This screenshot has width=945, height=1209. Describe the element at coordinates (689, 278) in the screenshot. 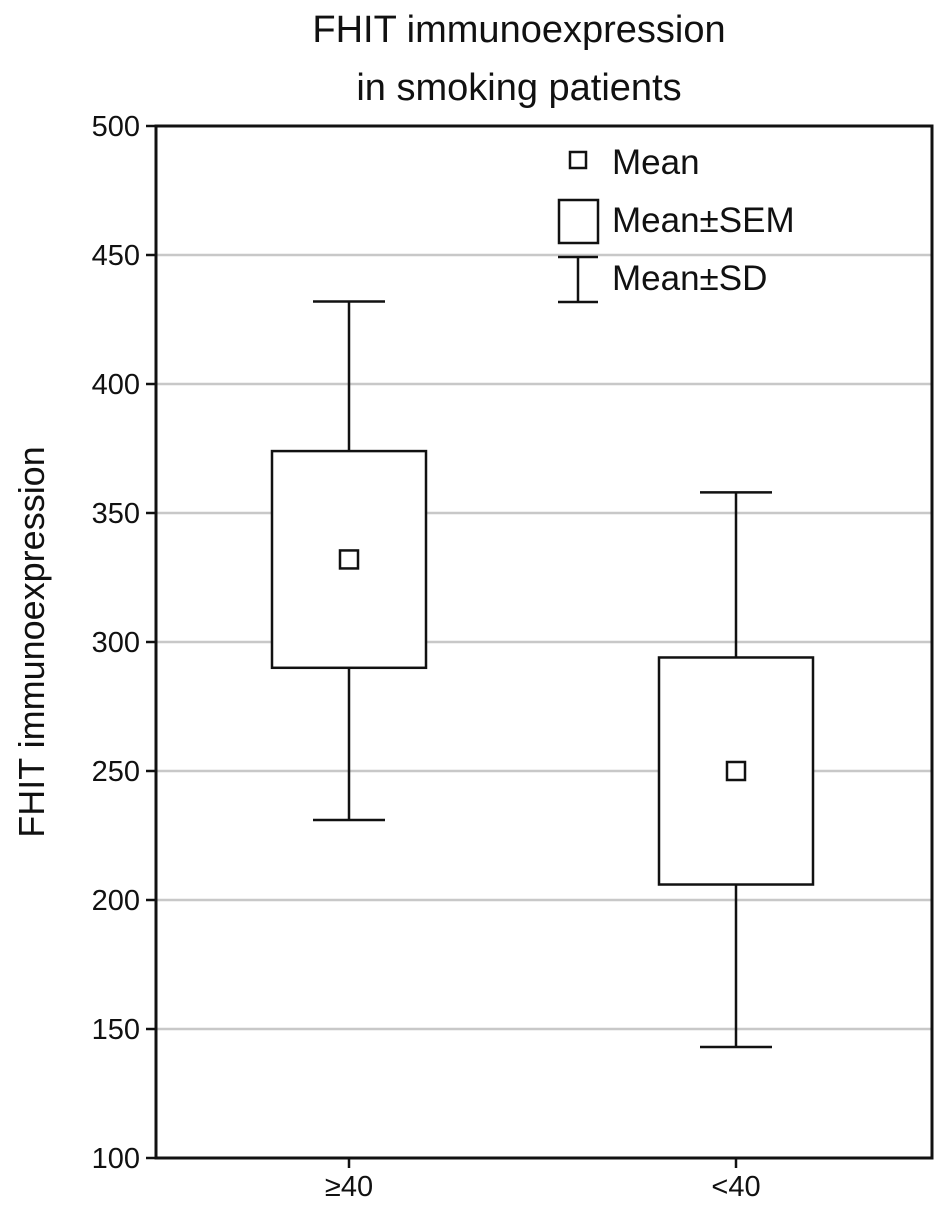

I see `legend-label: Mean±SD` at that location.